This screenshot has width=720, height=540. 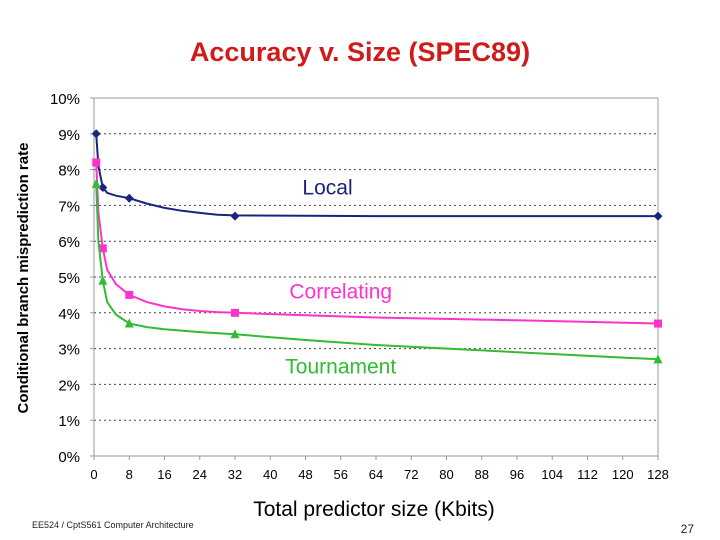 I want to click on x-tick-label: 64, so click(x=376, y=474).